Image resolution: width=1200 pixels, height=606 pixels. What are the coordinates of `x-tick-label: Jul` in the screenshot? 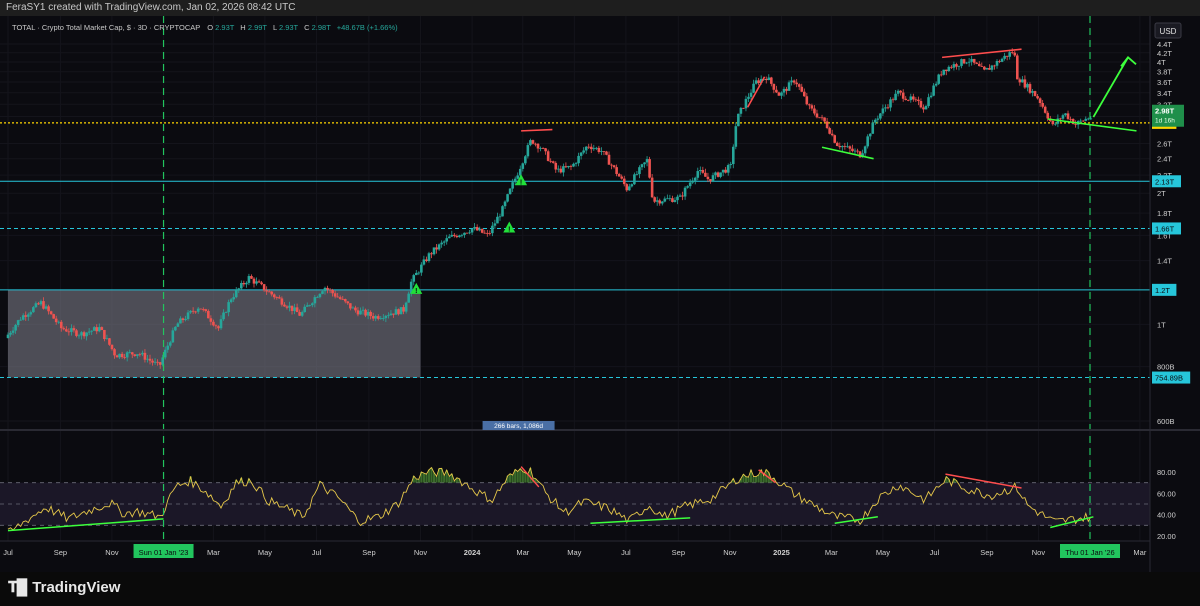 It's located at (317, 552).